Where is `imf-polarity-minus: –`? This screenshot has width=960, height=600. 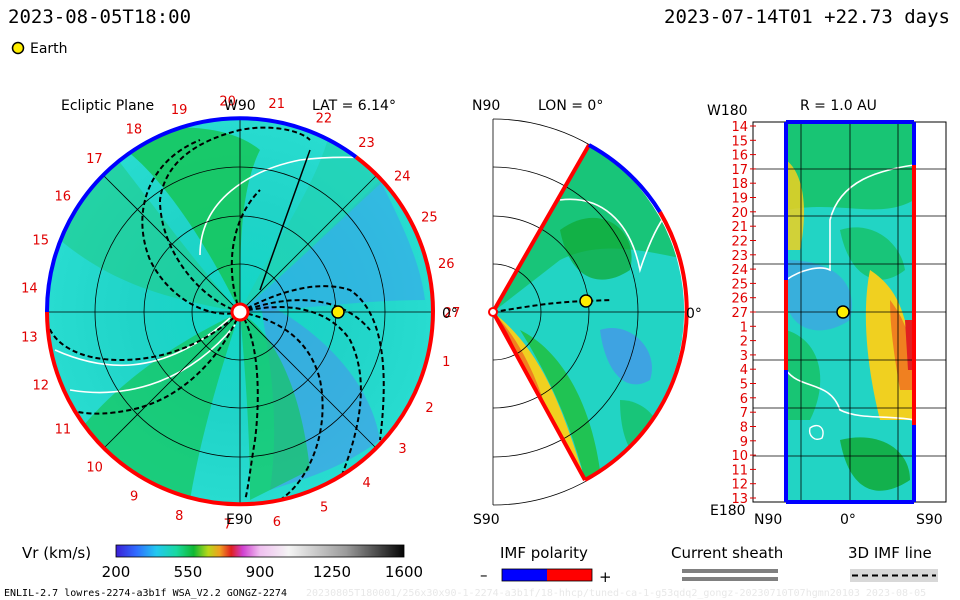
imf-polarity-minus: – is located at coordinates (484, 575).